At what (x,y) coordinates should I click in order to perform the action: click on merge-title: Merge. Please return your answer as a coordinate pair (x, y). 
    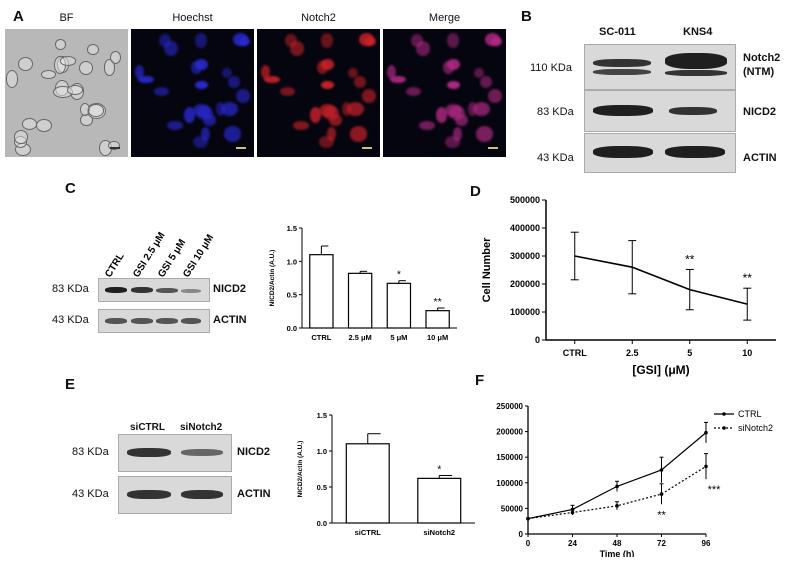
    Looking at the image, I should click on (444, 18).